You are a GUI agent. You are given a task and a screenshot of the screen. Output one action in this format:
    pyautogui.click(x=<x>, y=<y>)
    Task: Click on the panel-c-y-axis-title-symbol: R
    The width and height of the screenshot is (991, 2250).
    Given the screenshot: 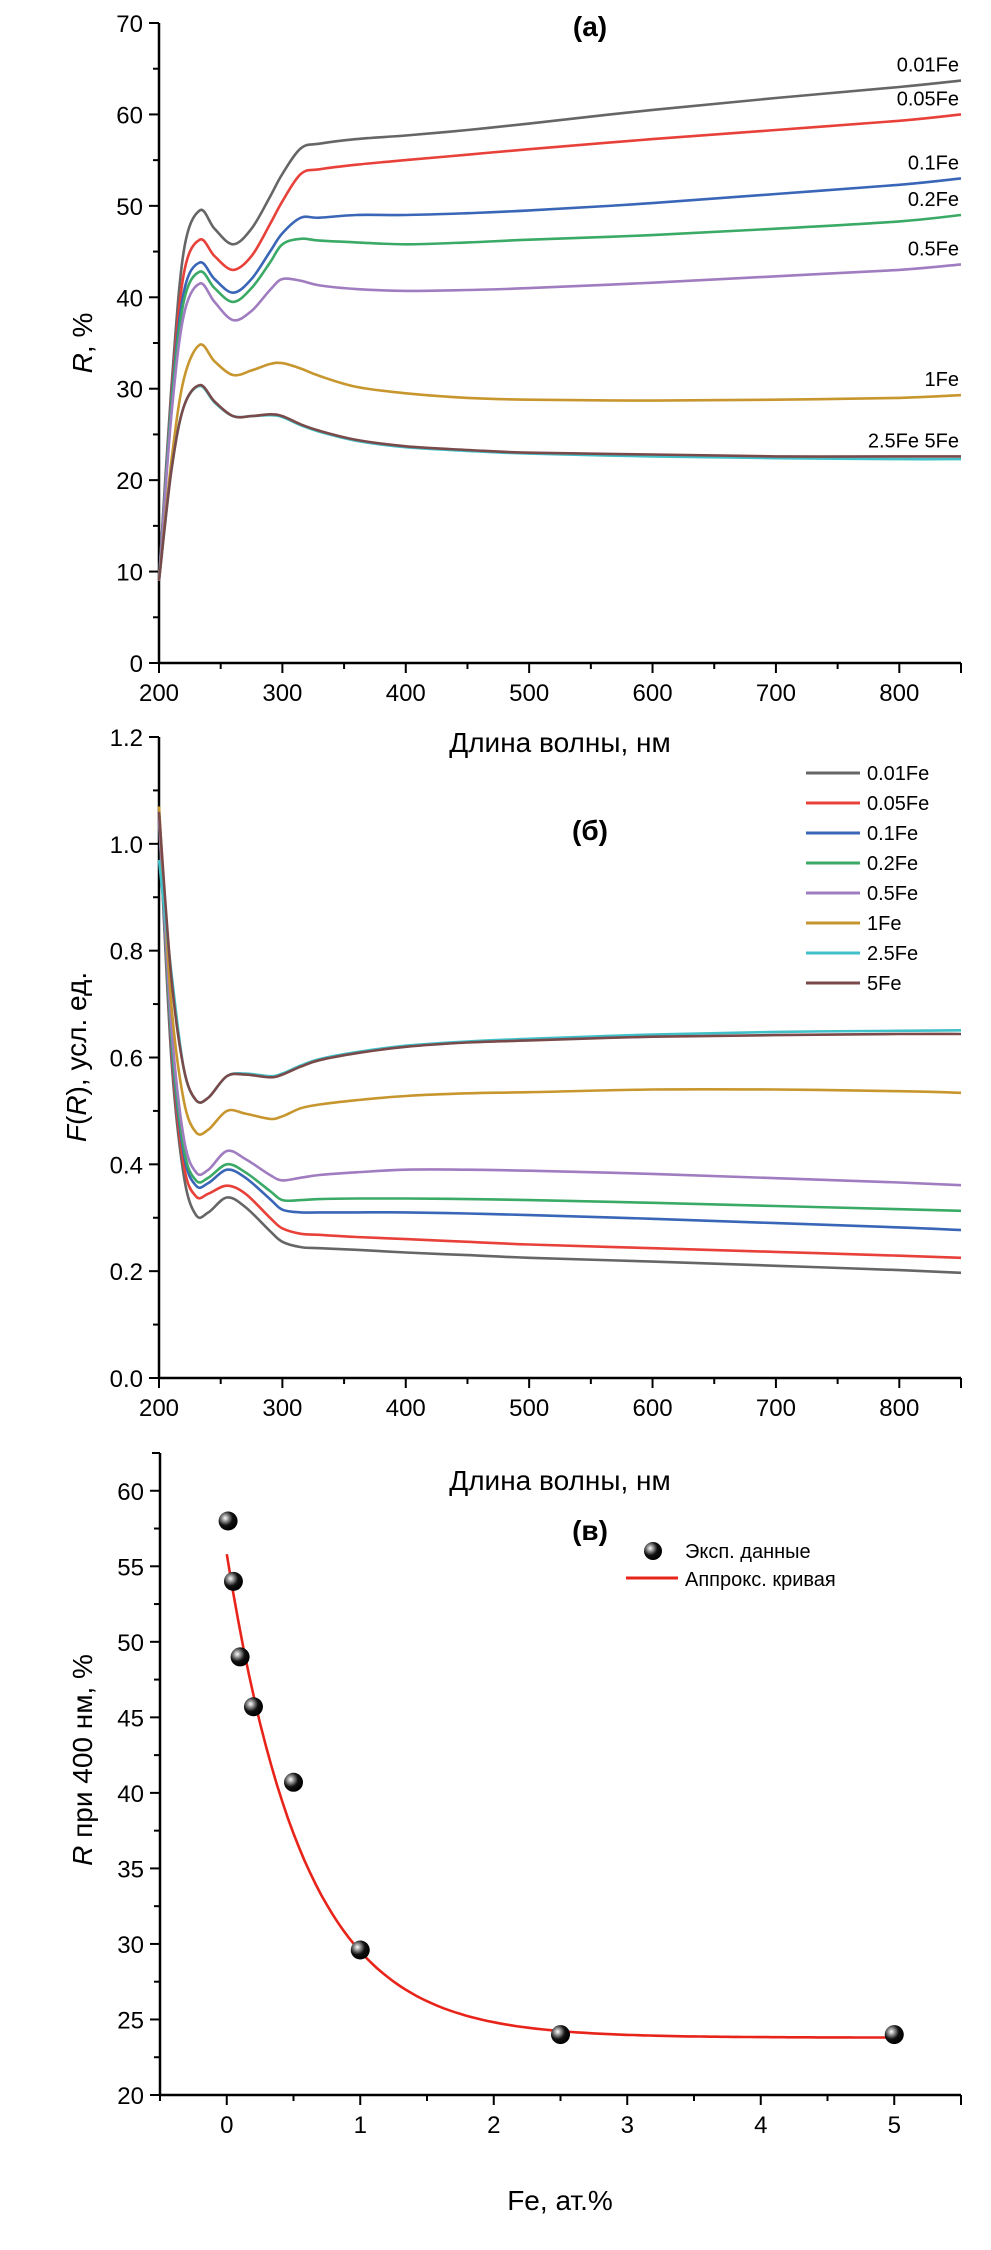 What is the action you would take?
    pyautogui.click(x=82, y=1856)
    